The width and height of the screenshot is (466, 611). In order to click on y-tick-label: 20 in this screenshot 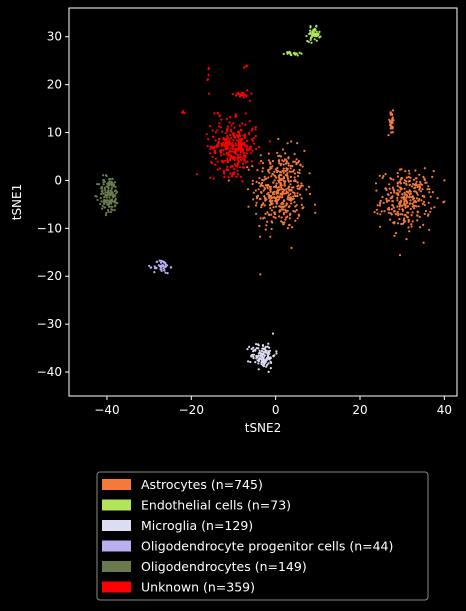, I will do `click(54, 85)`.